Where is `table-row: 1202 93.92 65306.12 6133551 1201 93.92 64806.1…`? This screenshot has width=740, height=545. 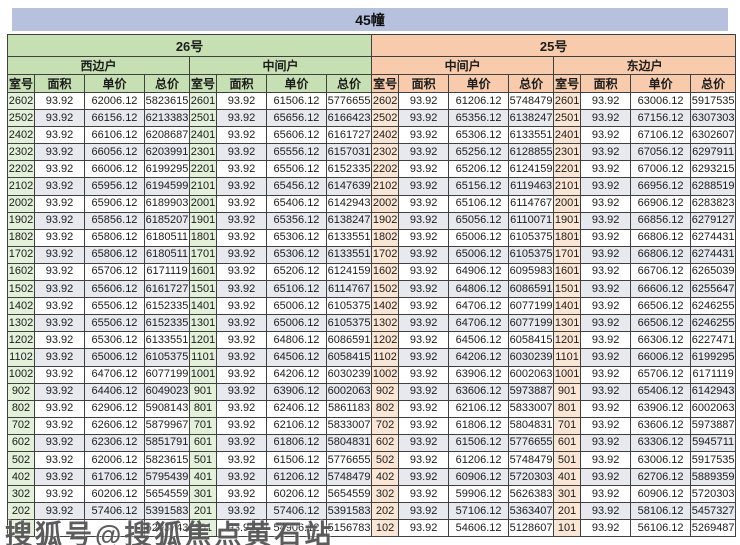
table-row: 1202 93.92 65306.12 6133551 1201 93.92 64806.1… is located at coordinates (372, 340).